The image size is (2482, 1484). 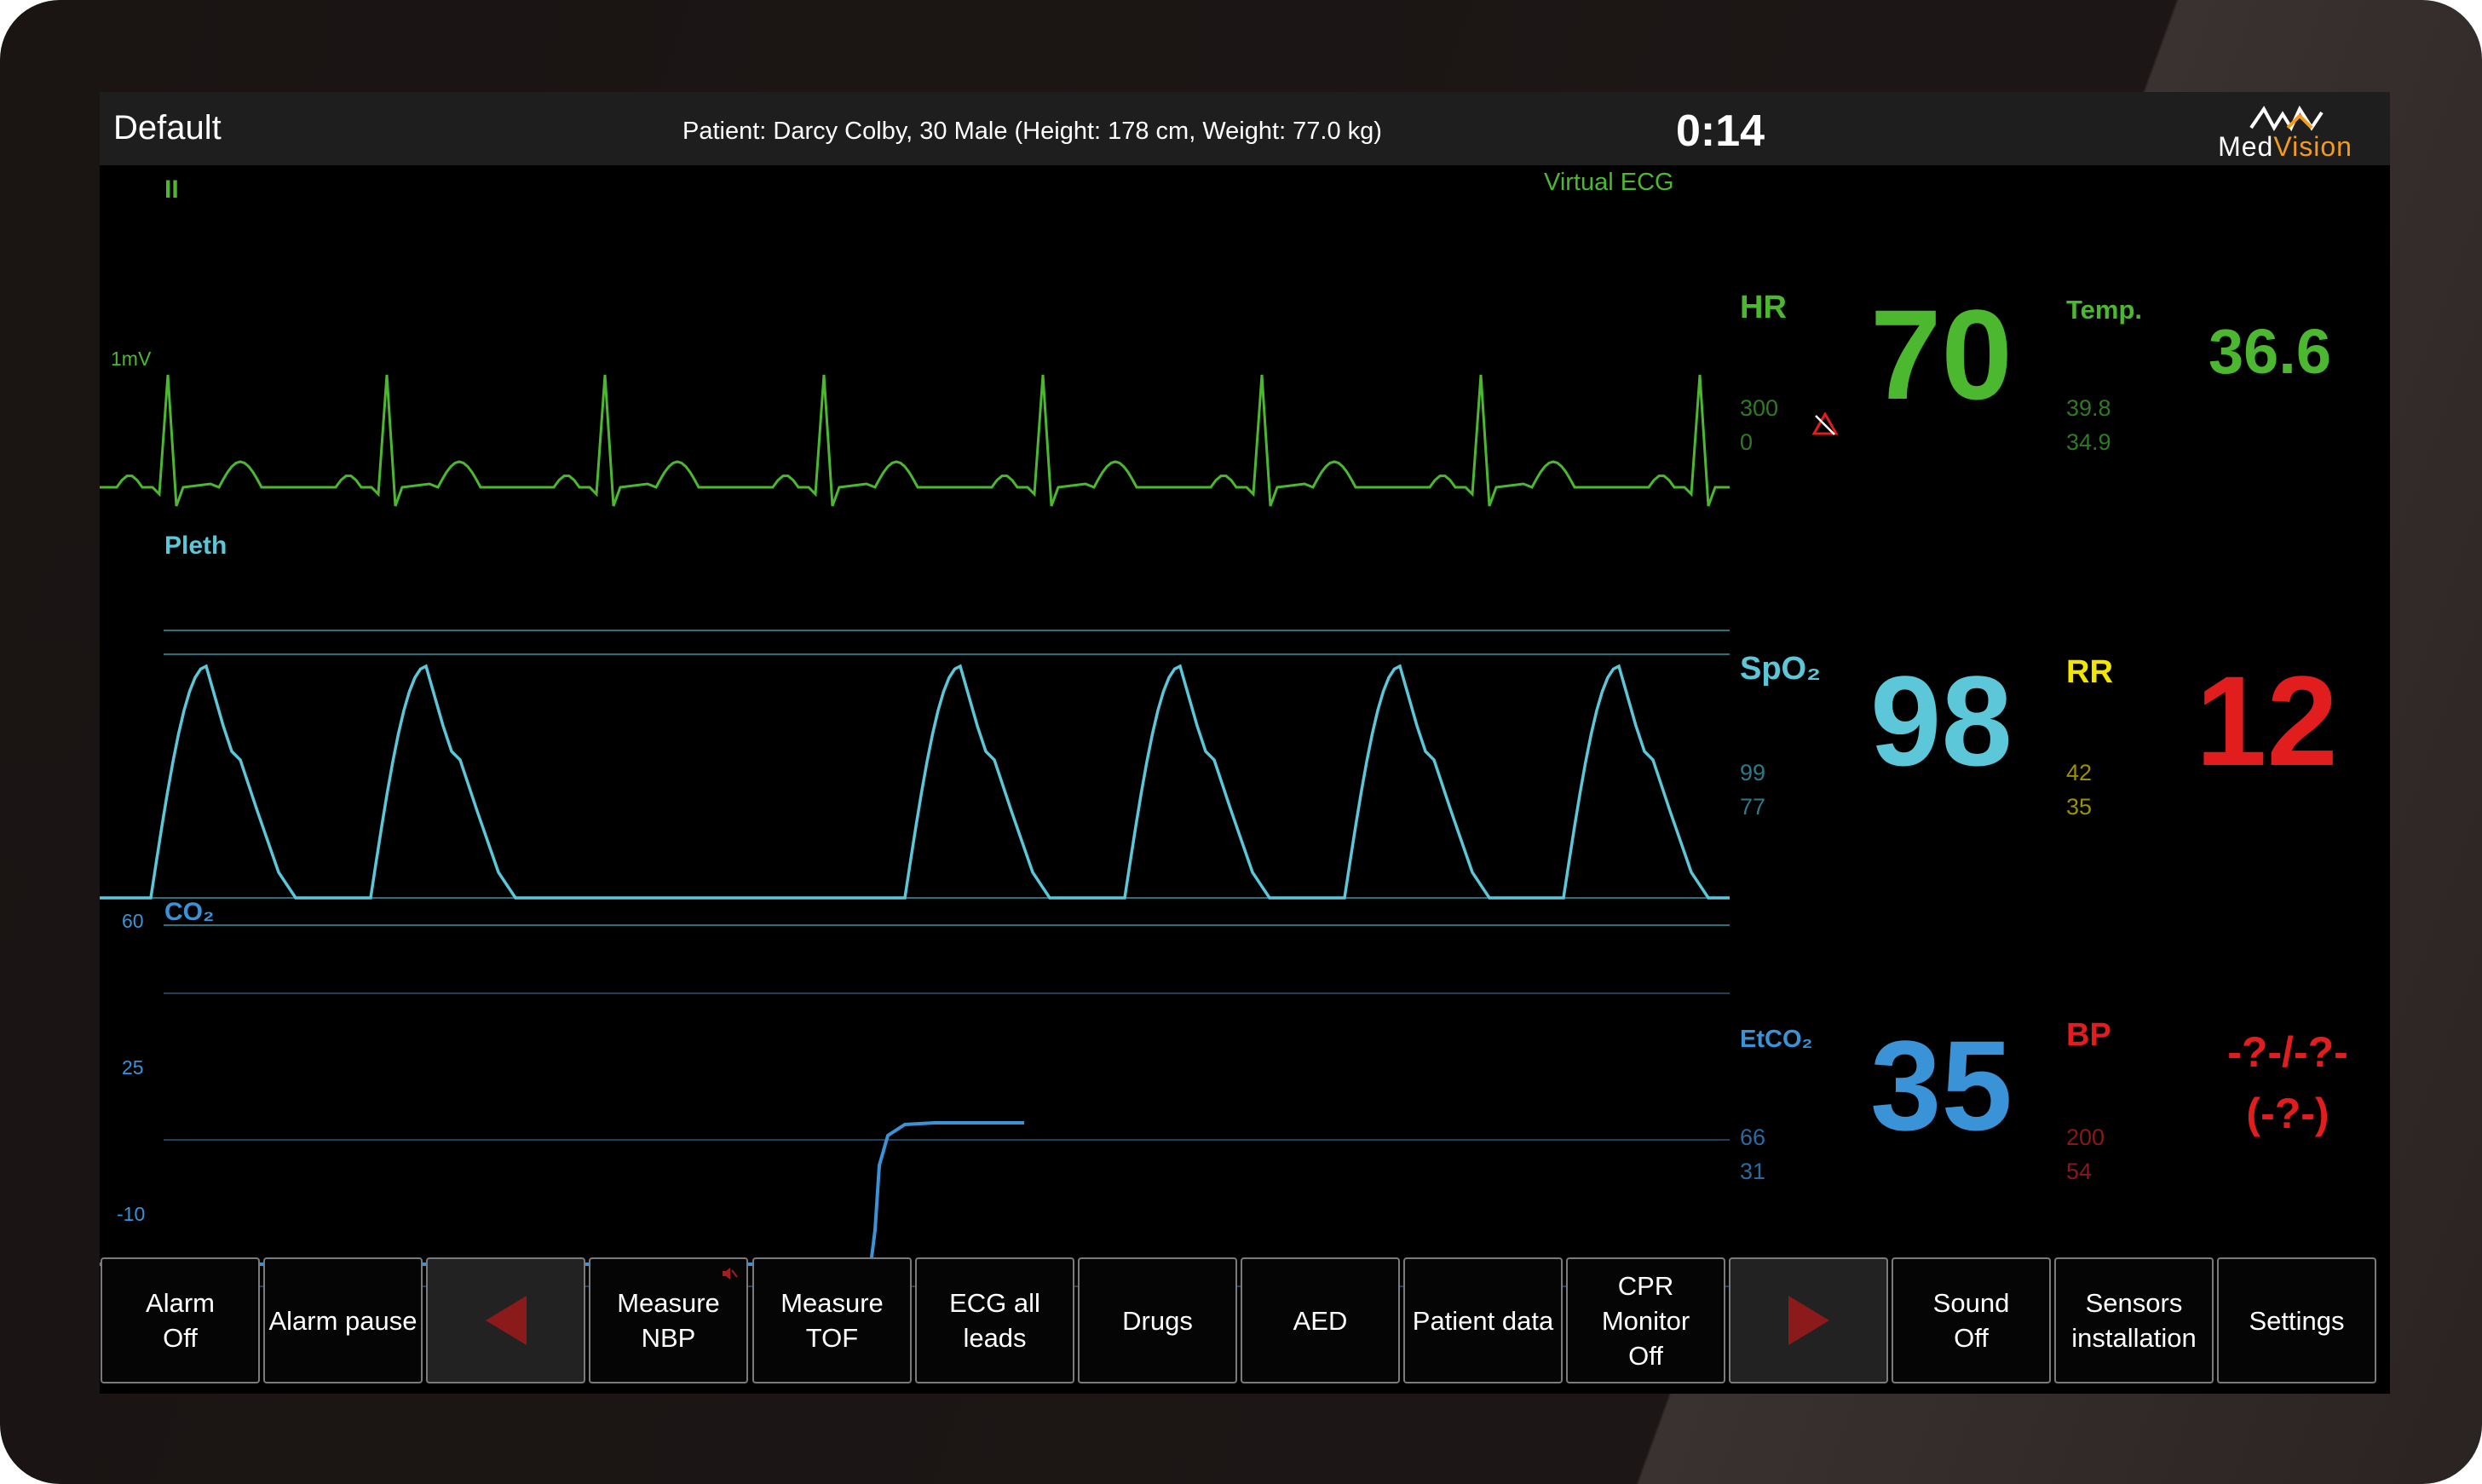 What do you see at coordinates (1645, 1320) in the screenshot?
I see `cpr-monitor-button: CPR Monitor Off` at bounding box center [1645, 1320].